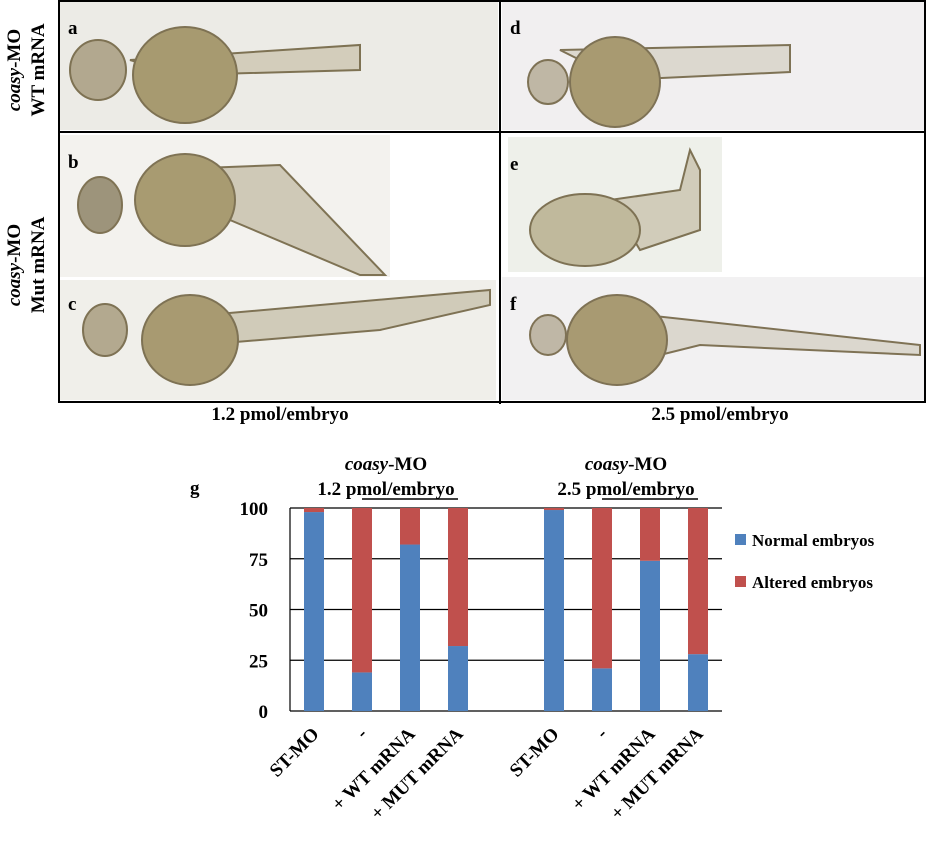 The width and height of the screenshot is (926, 842). I want to click on row-label-line2: WT mRNA, so click(38, 69).